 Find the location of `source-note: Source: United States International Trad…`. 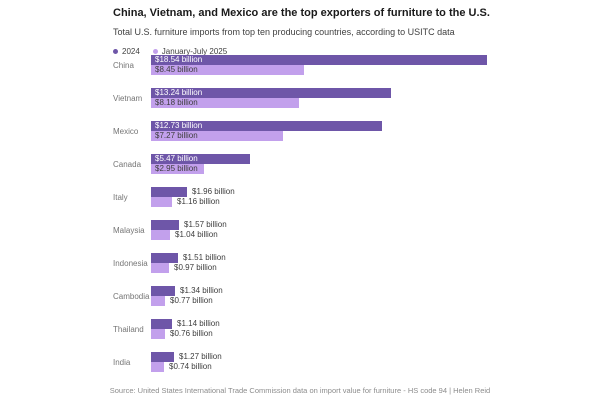

source-note: Source: United States International Trad… is located at coordinates (300, 390).